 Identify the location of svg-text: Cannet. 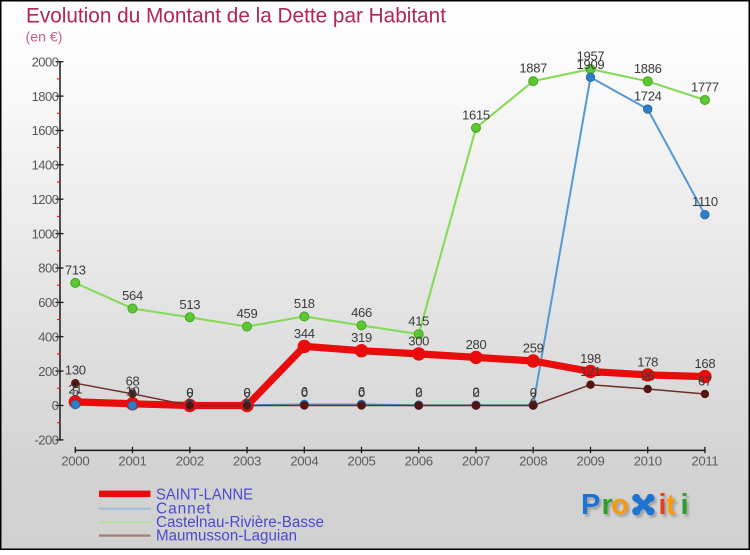
(183, 509).